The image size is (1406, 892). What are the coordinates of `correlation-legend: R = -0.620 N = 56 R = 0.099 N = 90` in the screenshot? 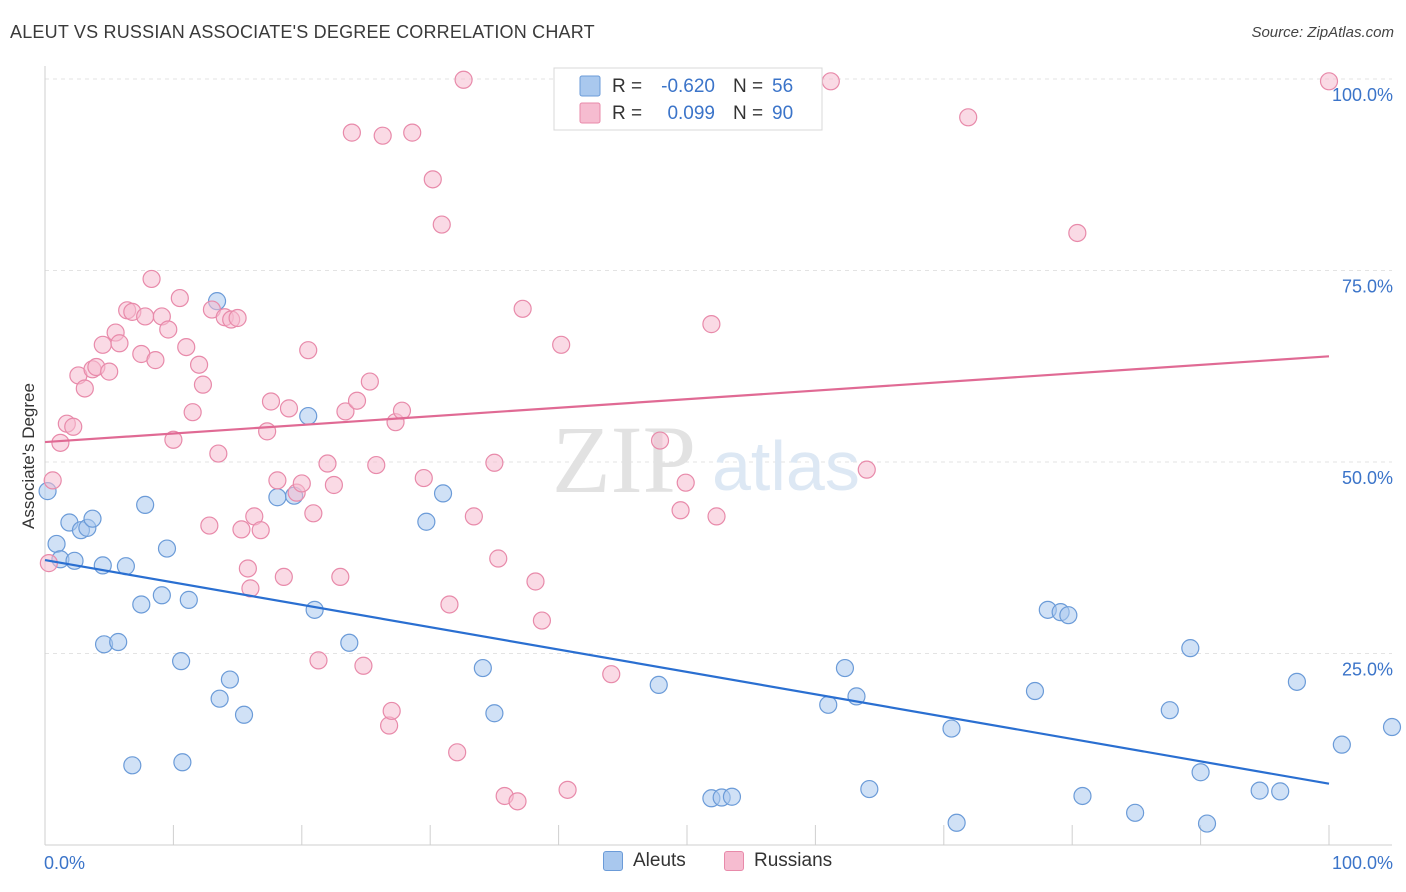 It's located at (688, 99).